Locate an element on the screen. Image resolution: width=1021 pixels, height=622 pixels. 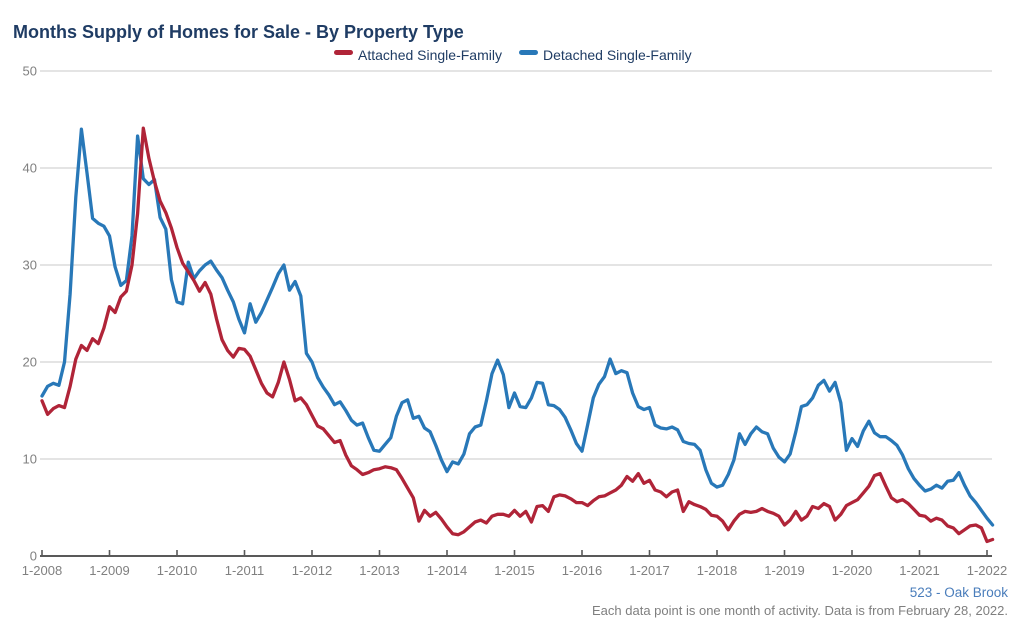
legend-label-detached: Detached Single-Family is located at coordinates (617, 55).